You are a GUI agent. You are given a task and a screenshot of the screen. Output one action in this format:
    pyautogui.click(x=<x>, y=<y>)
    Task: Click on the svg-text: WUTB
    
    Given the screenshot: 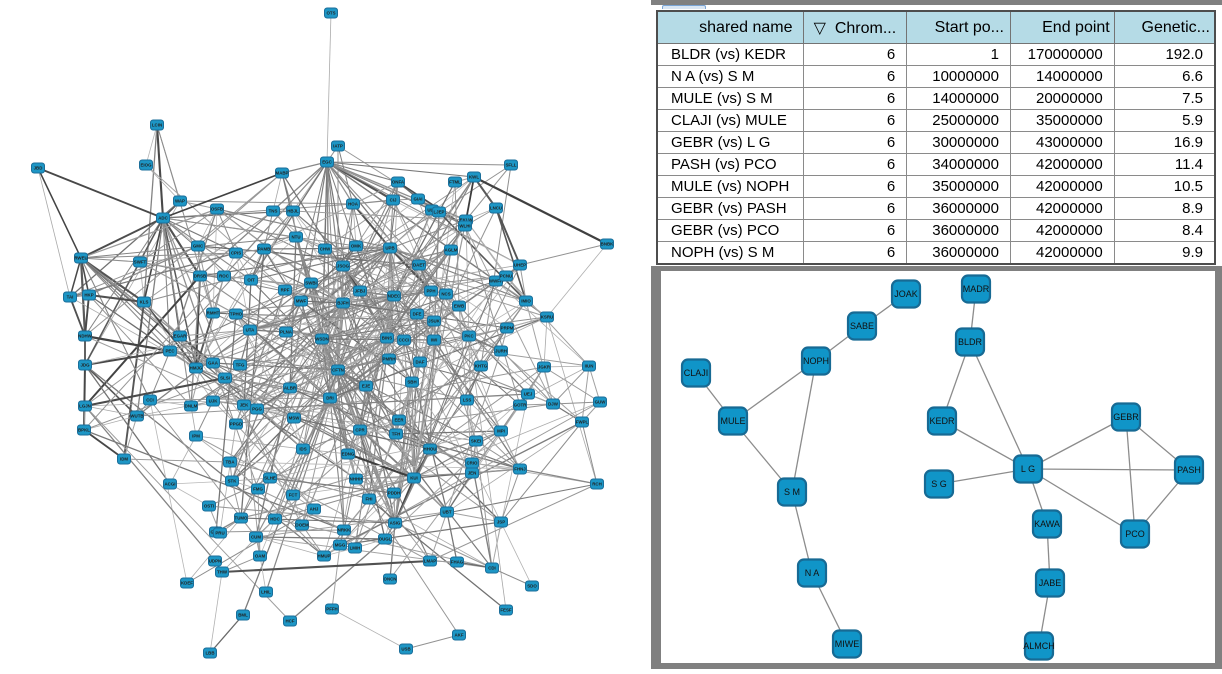 What is the action you would take?
    pyautogui.click(x=136, y=416)
    